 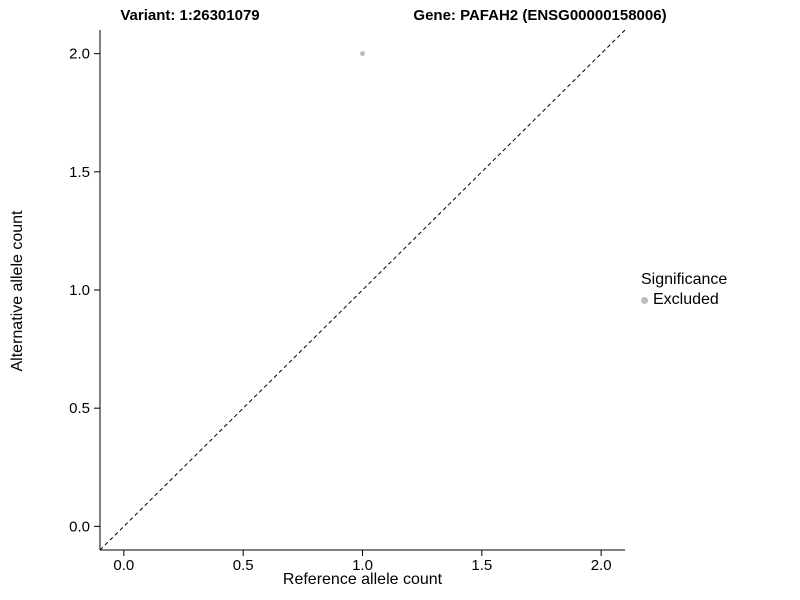 What do you see at coordinates (123, 565) in the screenshot?
I see `x-tick-label: 0.0` at bounding box center [123, 565].